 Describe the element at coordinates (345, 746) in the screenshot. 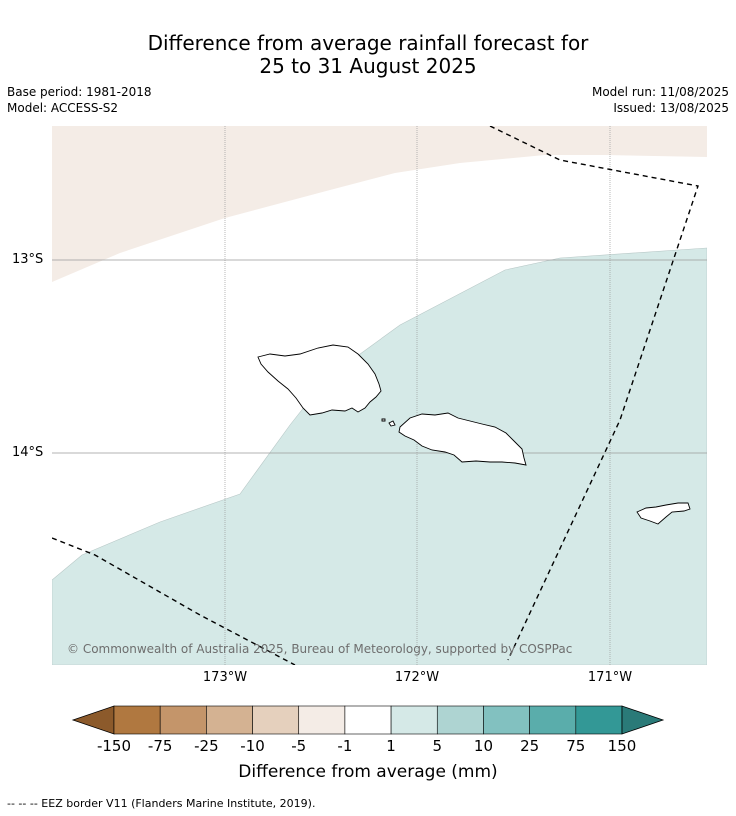

I see `colorbar-tick-label: -1` at that location.